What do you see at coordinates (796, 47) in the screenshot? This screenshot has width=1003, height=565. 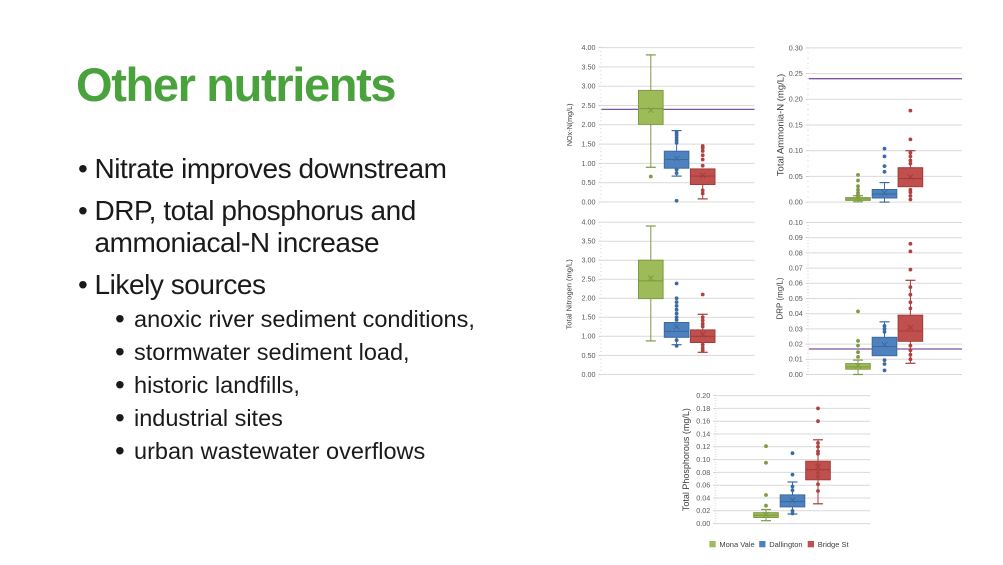 I see `svg-text: 0.30` at bounding box center [796, 47].